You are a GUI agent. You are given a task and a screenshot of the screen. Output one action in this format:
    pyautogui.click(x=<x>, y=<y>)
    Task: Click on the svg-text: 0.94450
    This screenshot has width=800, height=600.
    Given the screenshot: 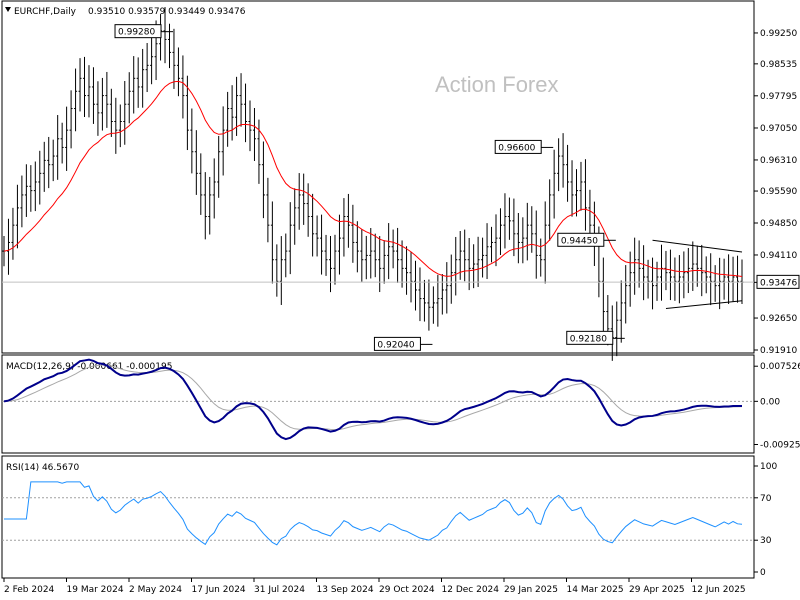 What is the action you would take?
    pyautogui.click(x=579, y=241)
    